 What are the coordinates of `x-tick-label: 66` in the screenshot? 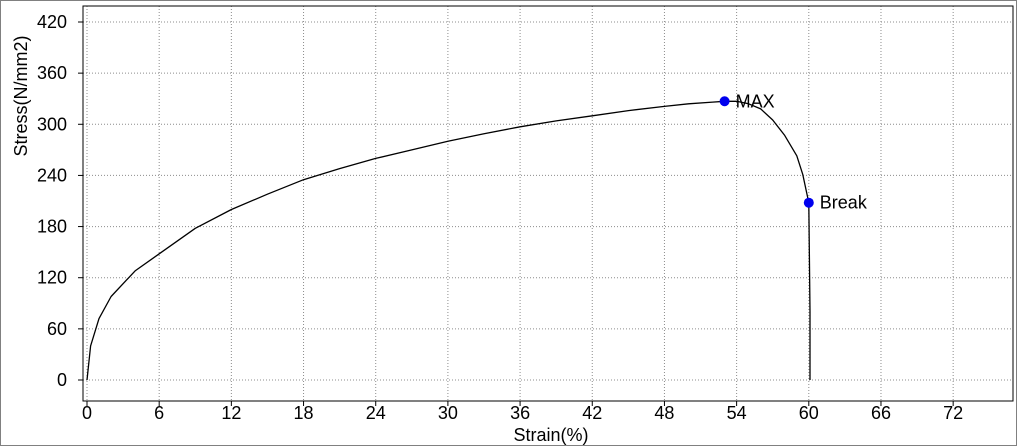 It's located at (881, 413).